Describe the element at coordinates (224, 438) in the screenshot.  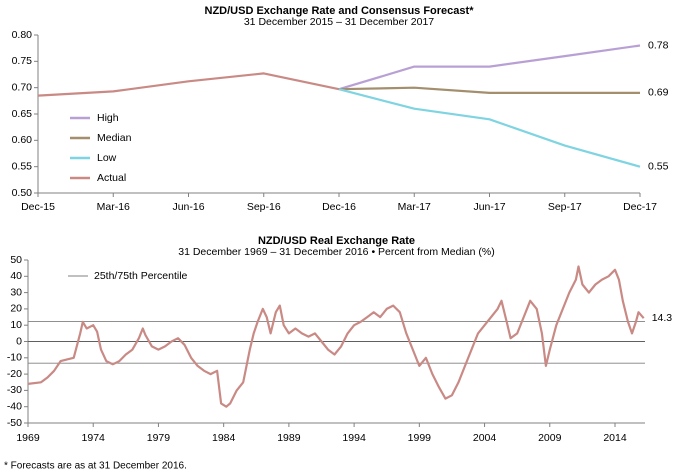
I see `x-tick-label: 1984` at that location.